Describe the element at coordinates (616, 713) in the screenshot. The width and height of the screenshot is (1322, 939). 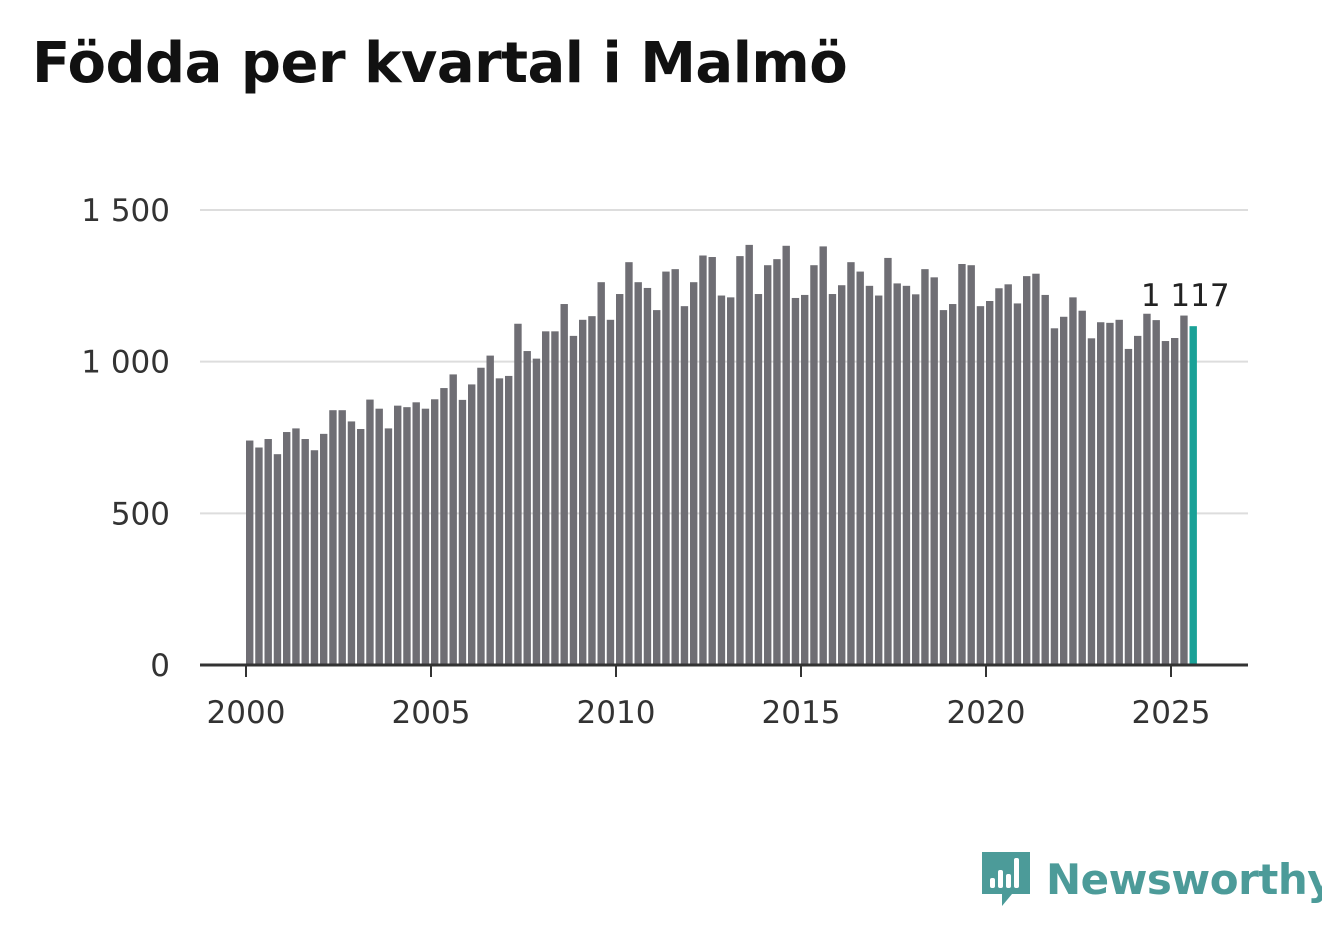
I see `x-tick-label: 2010` at that location.